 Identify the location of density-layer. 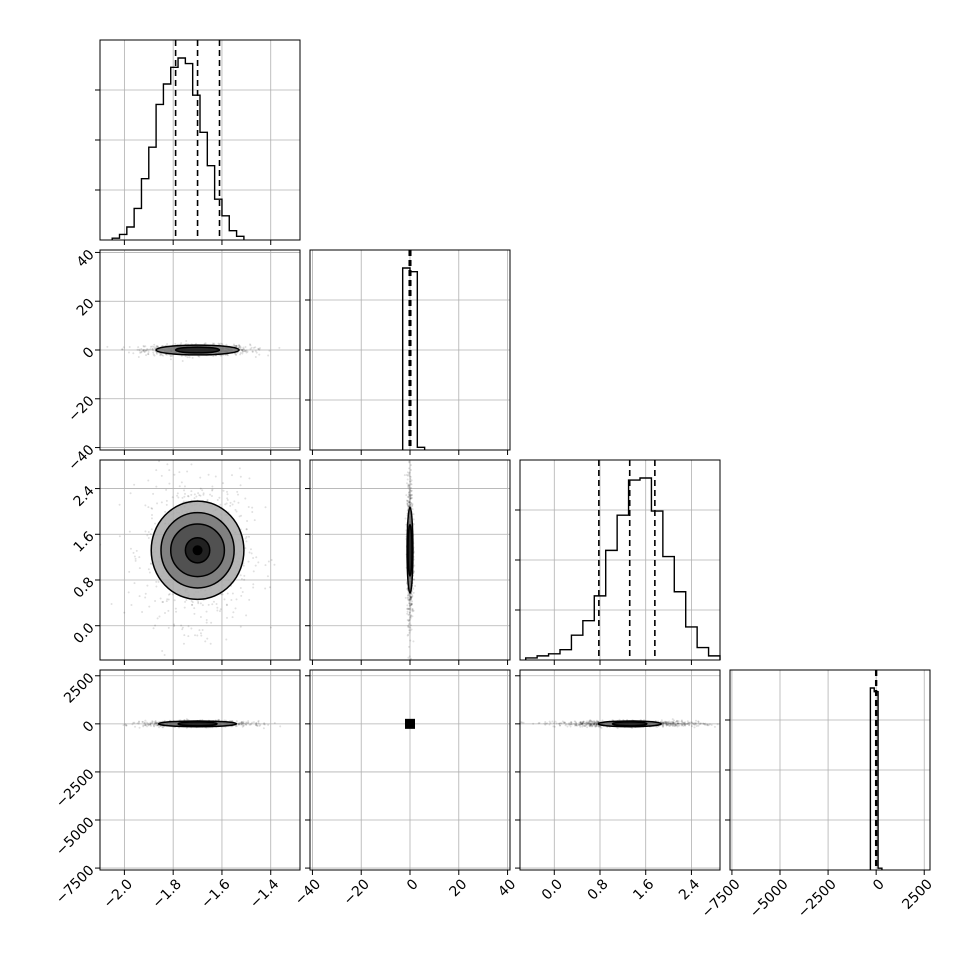
(619, 724).